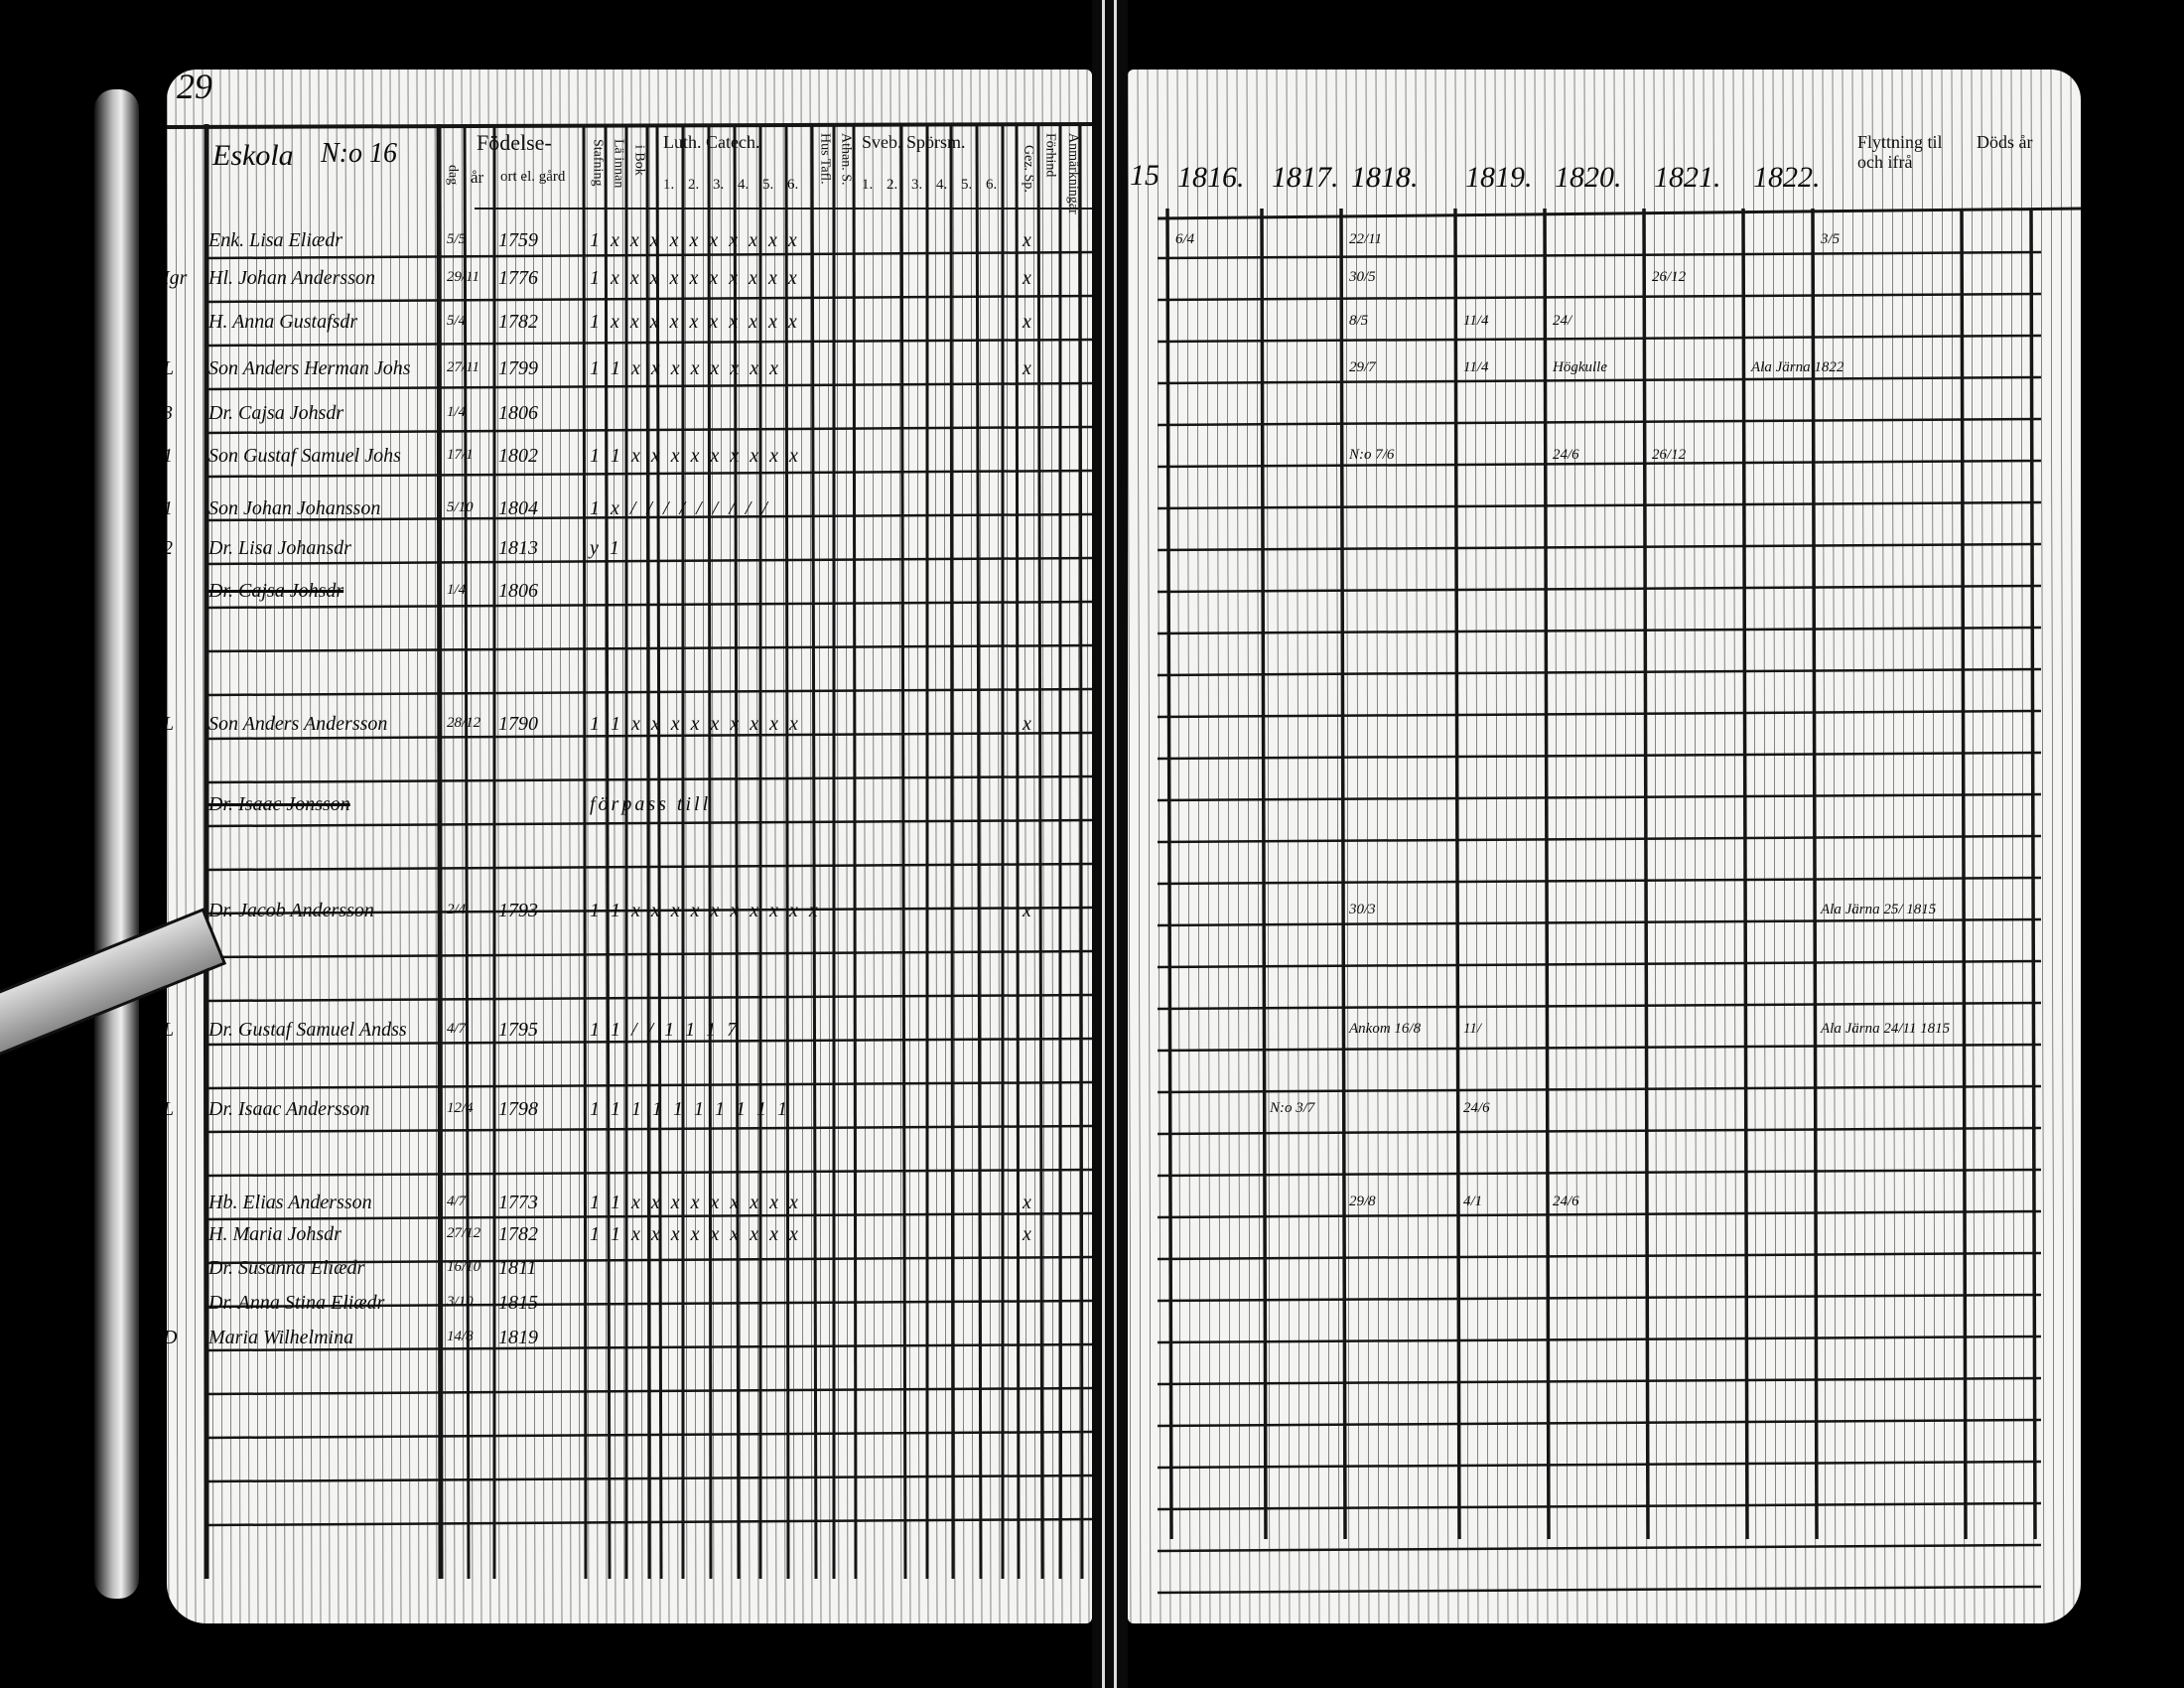  Describe the element at coordinates (276, 413) in the screenshot. I see `person-name: Dr. Cajsa Johsdr` at that location.